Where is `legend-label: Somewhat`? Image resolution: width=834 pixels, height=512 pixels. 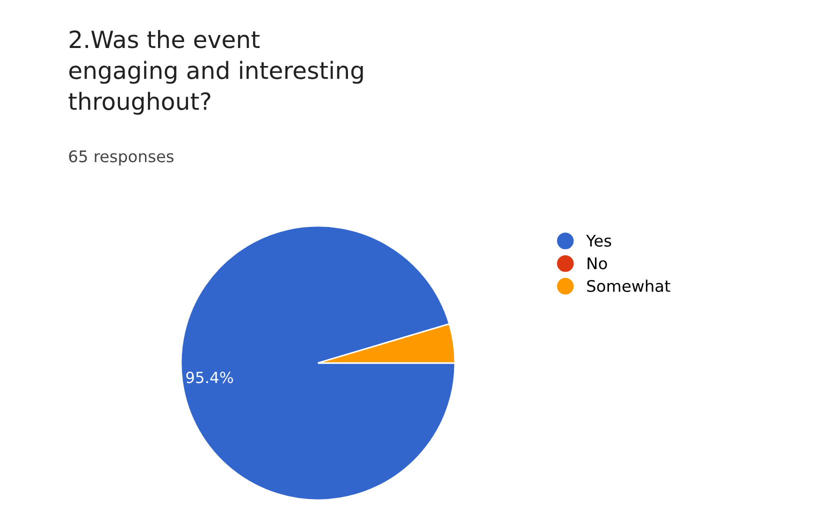 legend-label: Somewhat is located at coordinates (628, 286).